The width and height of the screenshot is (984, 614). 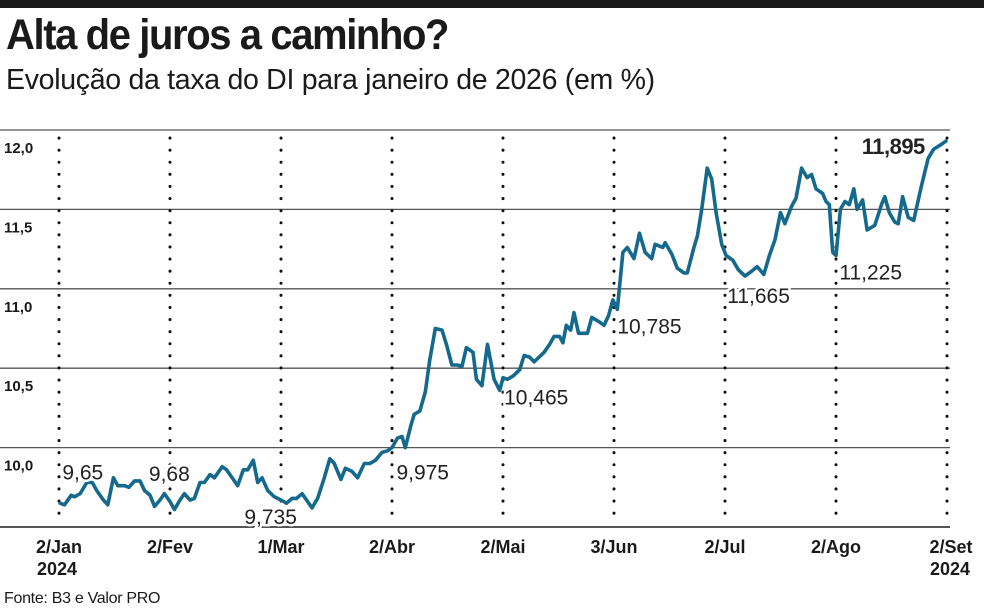 What do you see at coordinates (536, 398) in the screenshot?
I see `data-label: 10,465` at bounding box center [536, 398].